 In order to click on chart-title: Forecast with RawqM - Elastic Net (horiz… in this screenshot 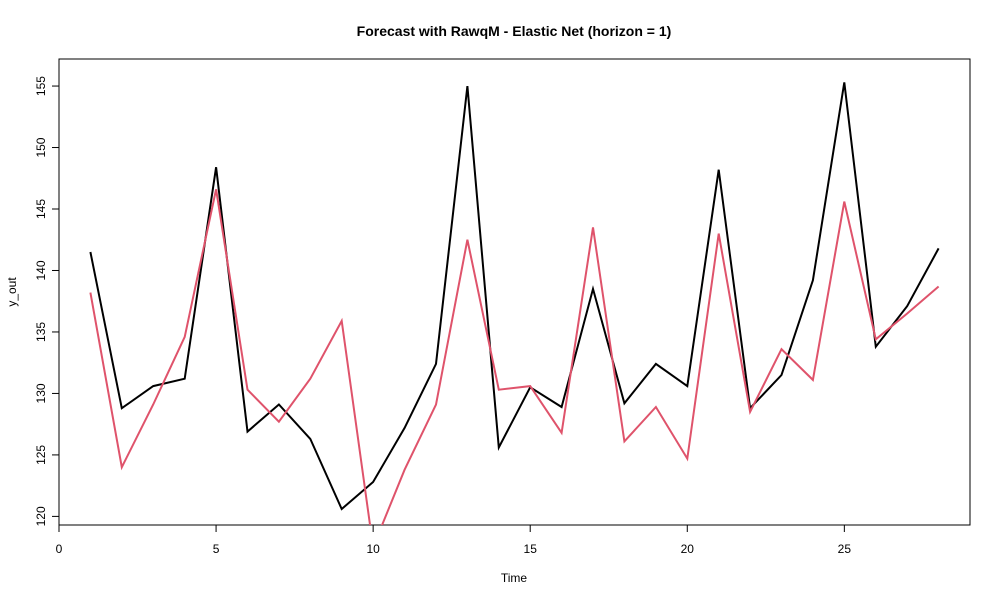, I will do `click(514, 31)`.